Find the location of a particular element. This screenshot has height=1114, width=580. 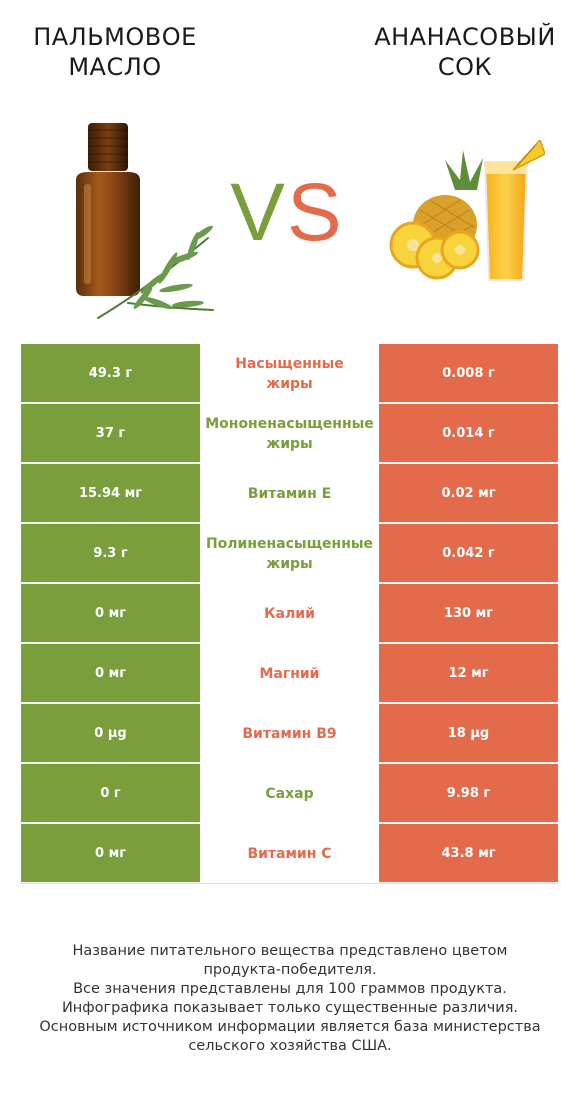

left-title-line2: МАСЛО is located at coordinates (115, 67).